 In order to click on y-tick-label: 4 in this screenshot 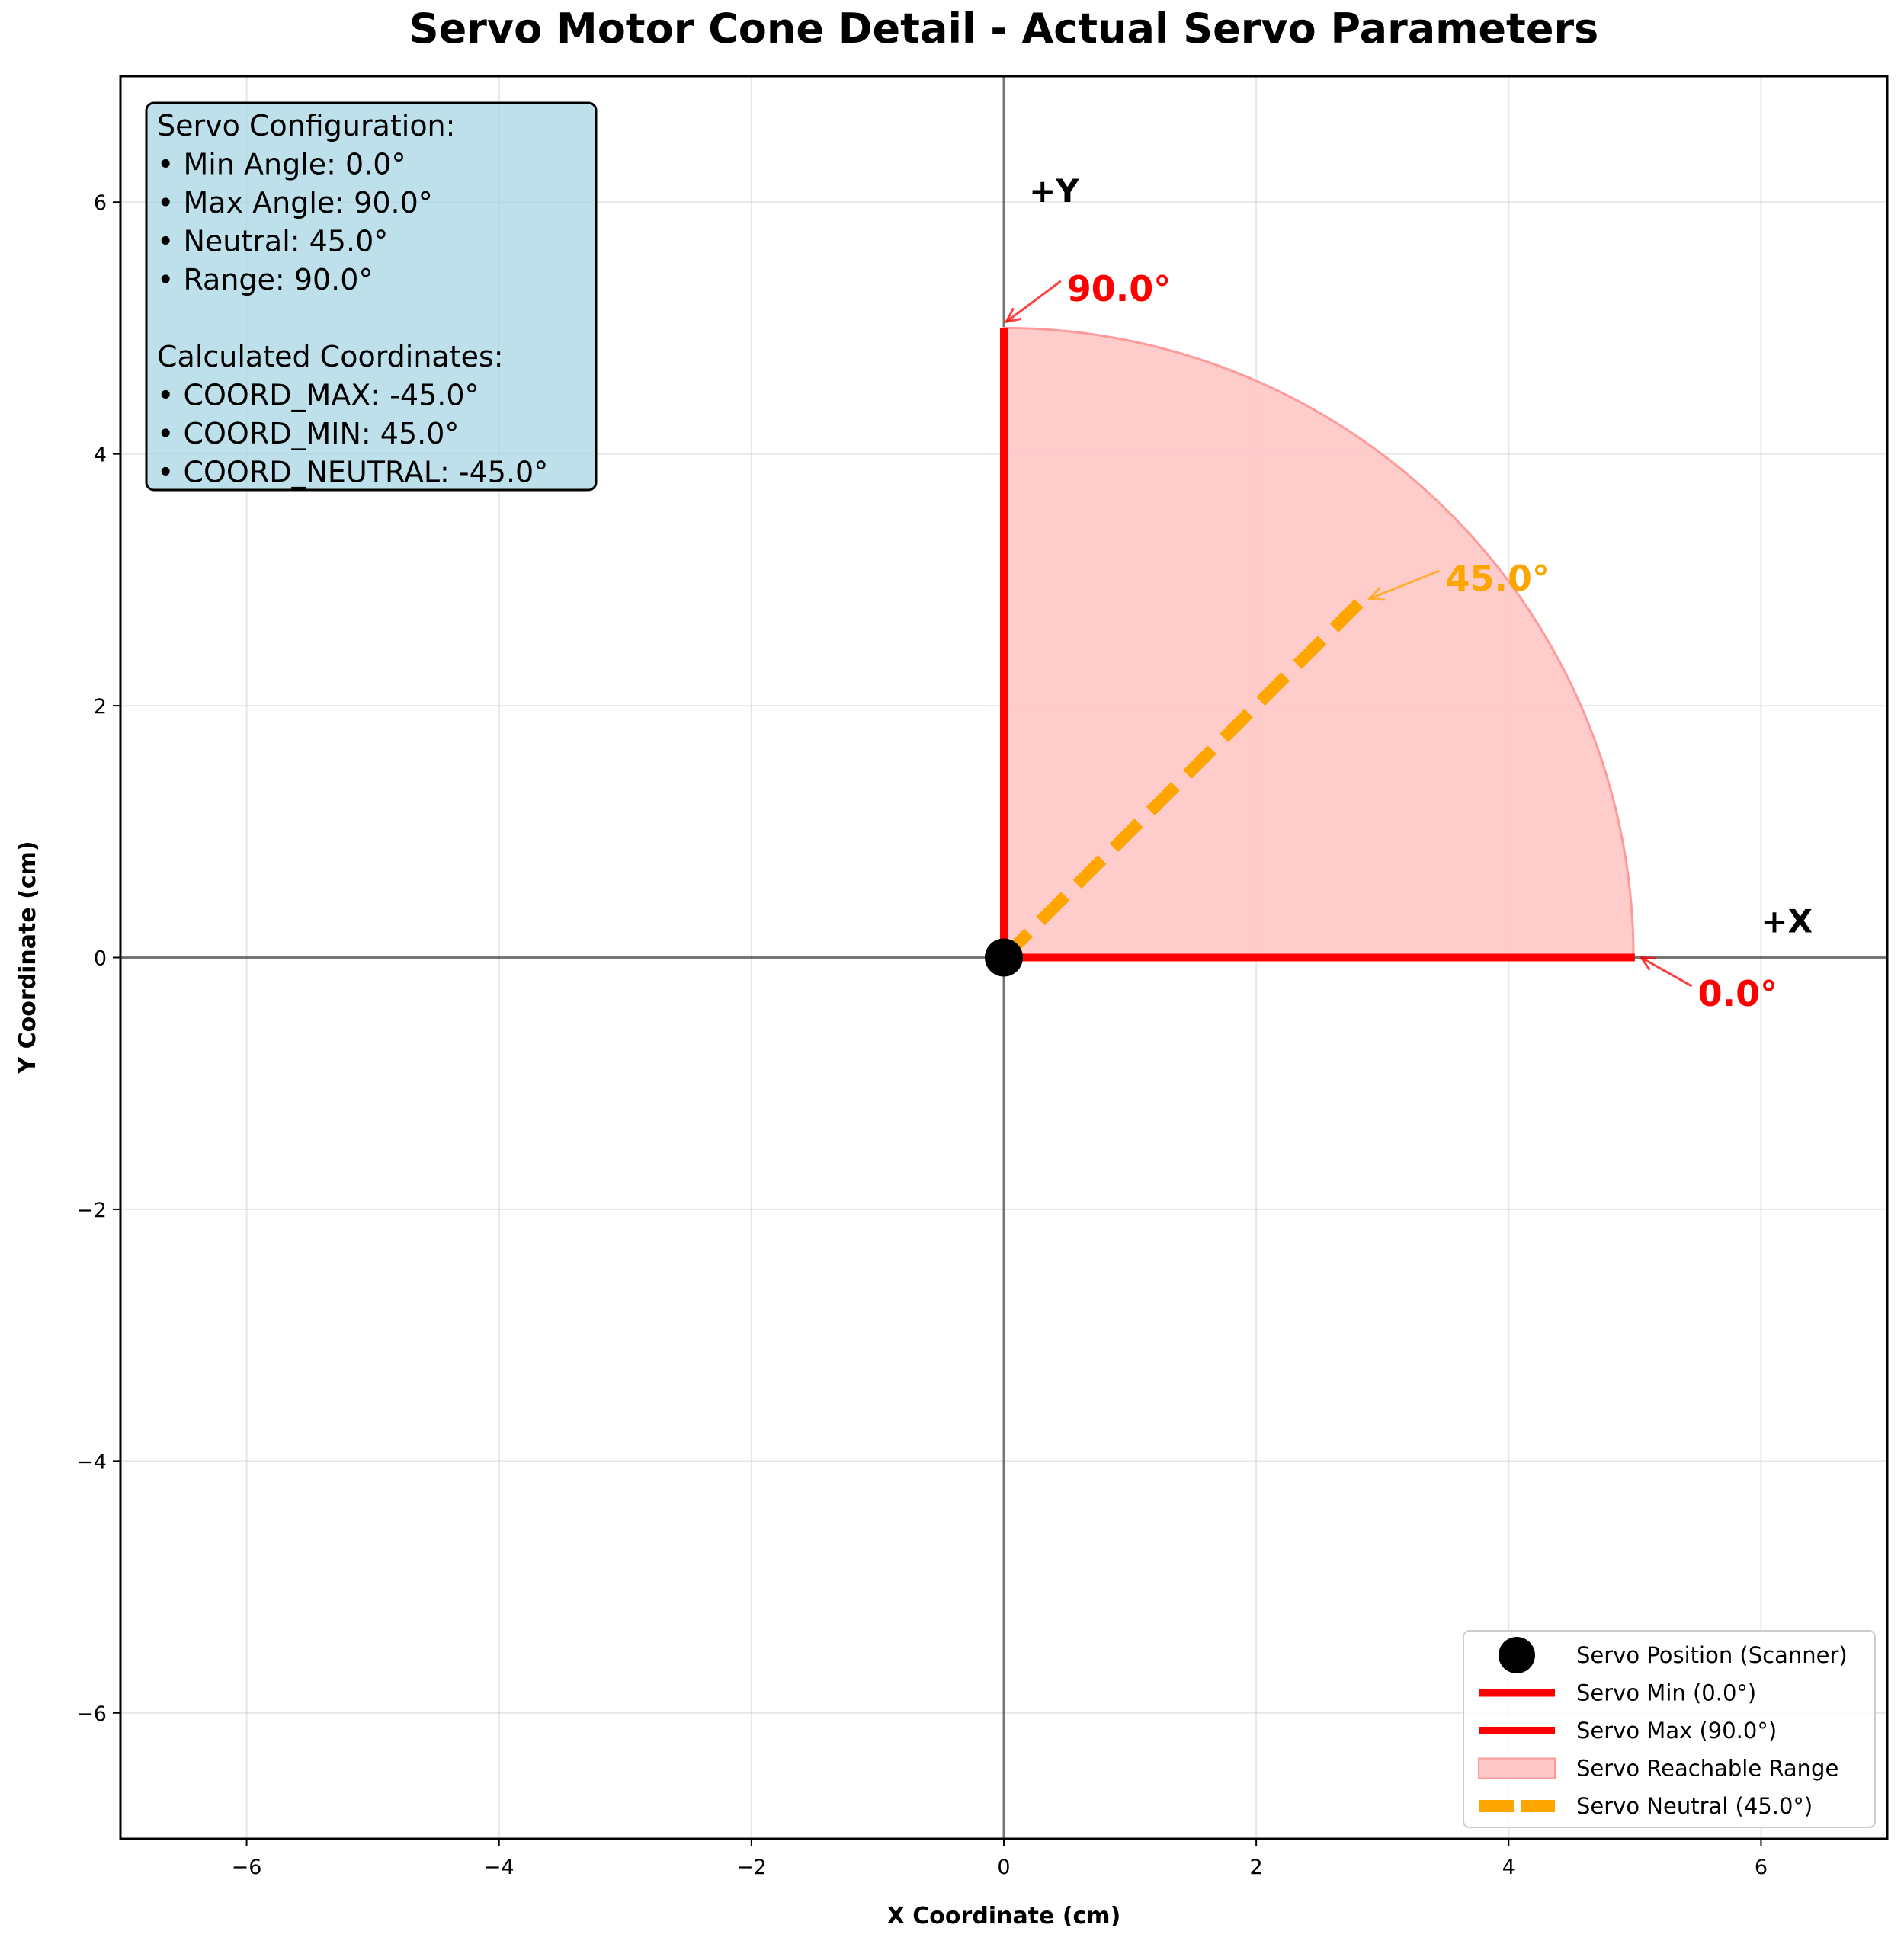, I will do `click(101, 455)`.